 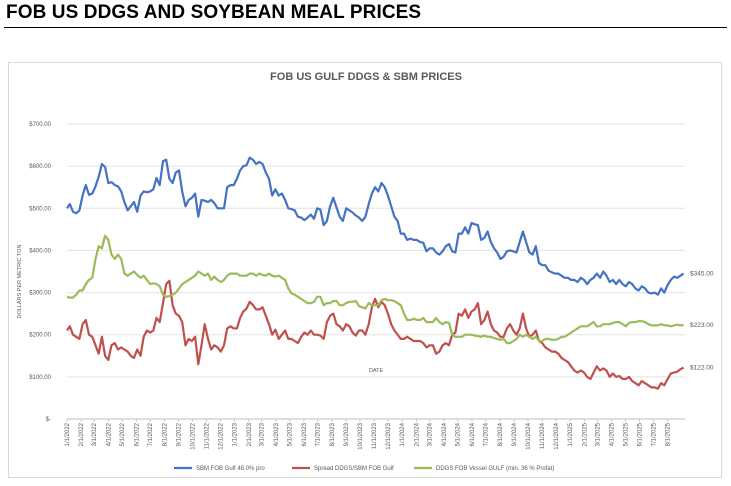 I want to click on x-tick-label: 2/1/2025, so click(x=585, y=434).